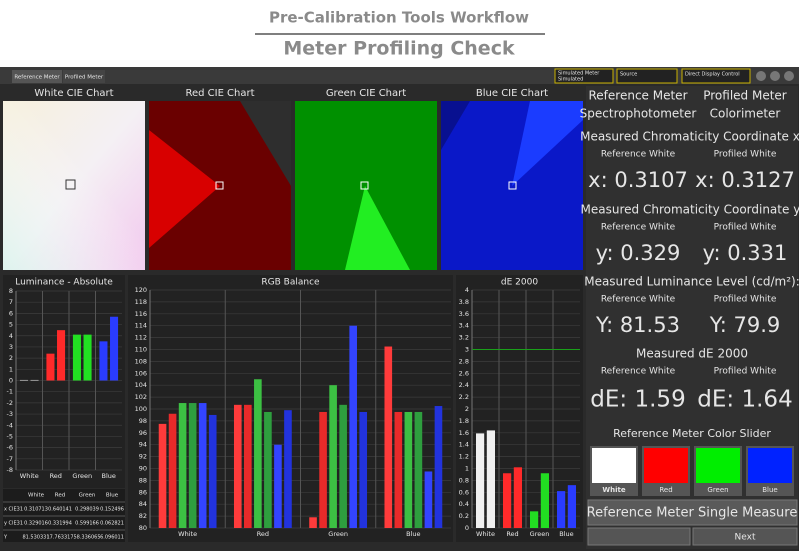 The image size is (799, 551). I want to click on meter-name: Profiled Meter, so click(745, 96).